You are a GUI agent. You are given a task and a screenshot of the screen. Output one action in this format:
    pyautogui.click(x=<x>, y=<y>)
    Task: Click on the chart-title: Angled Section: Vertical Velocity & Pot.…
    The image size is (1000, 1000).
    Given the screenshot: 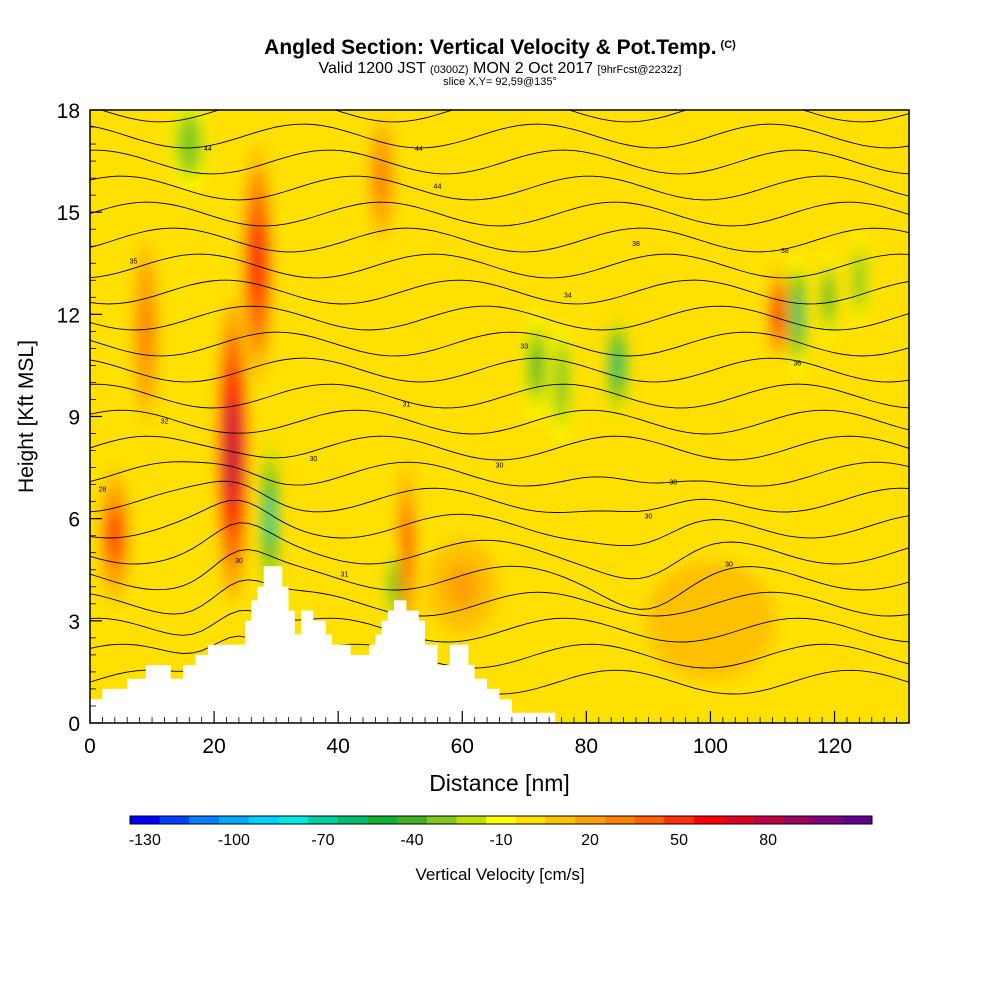 What is the action you would take?
    pyautogui.click(x=500, y=47)
    